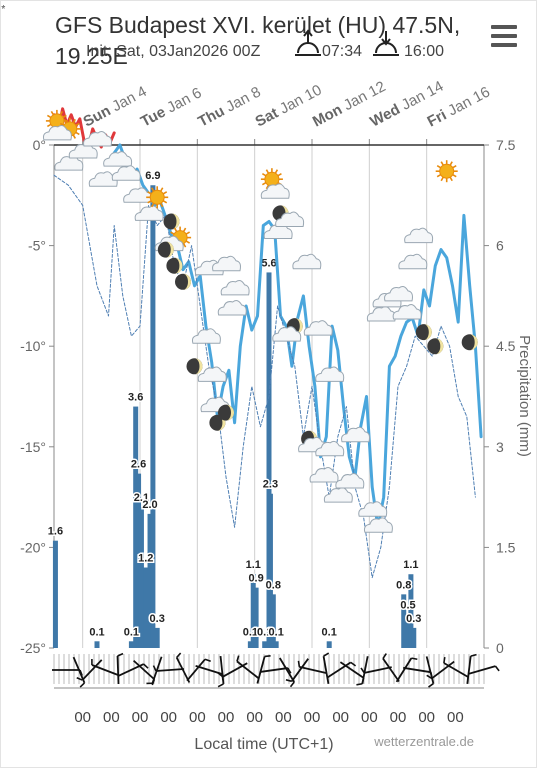 This screenshot has height=768, width=537. I want to click on sun-icon, so click(446, 171).